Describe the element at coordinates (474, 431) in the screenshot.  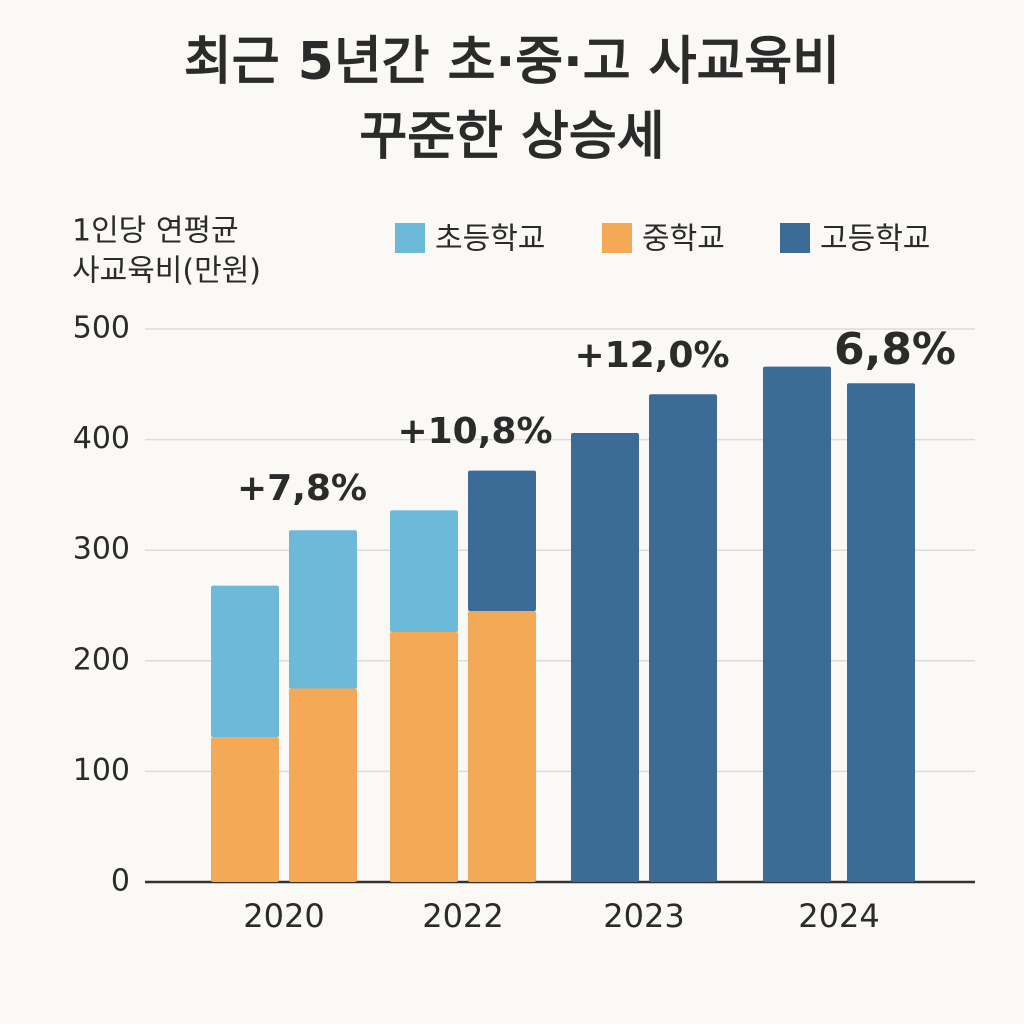
I see `annotation: +10,8%` at that location.